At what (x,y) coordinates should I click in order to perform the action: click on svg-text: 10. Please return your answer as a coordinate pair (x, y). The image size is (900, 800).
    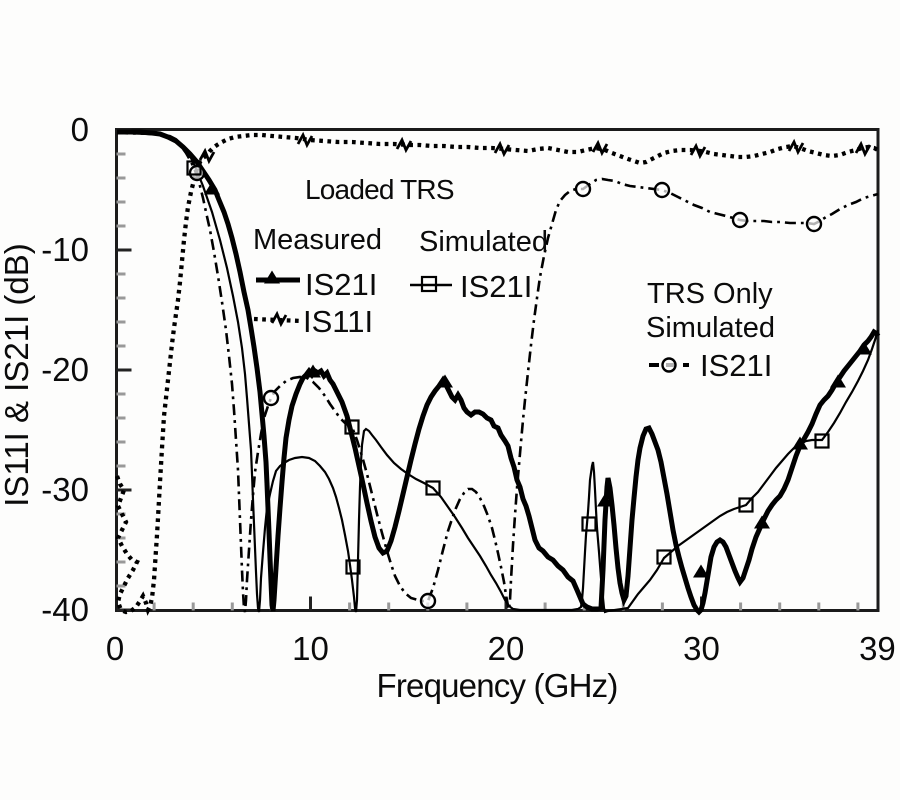
    Looking at the image, I should click on (310, 648).